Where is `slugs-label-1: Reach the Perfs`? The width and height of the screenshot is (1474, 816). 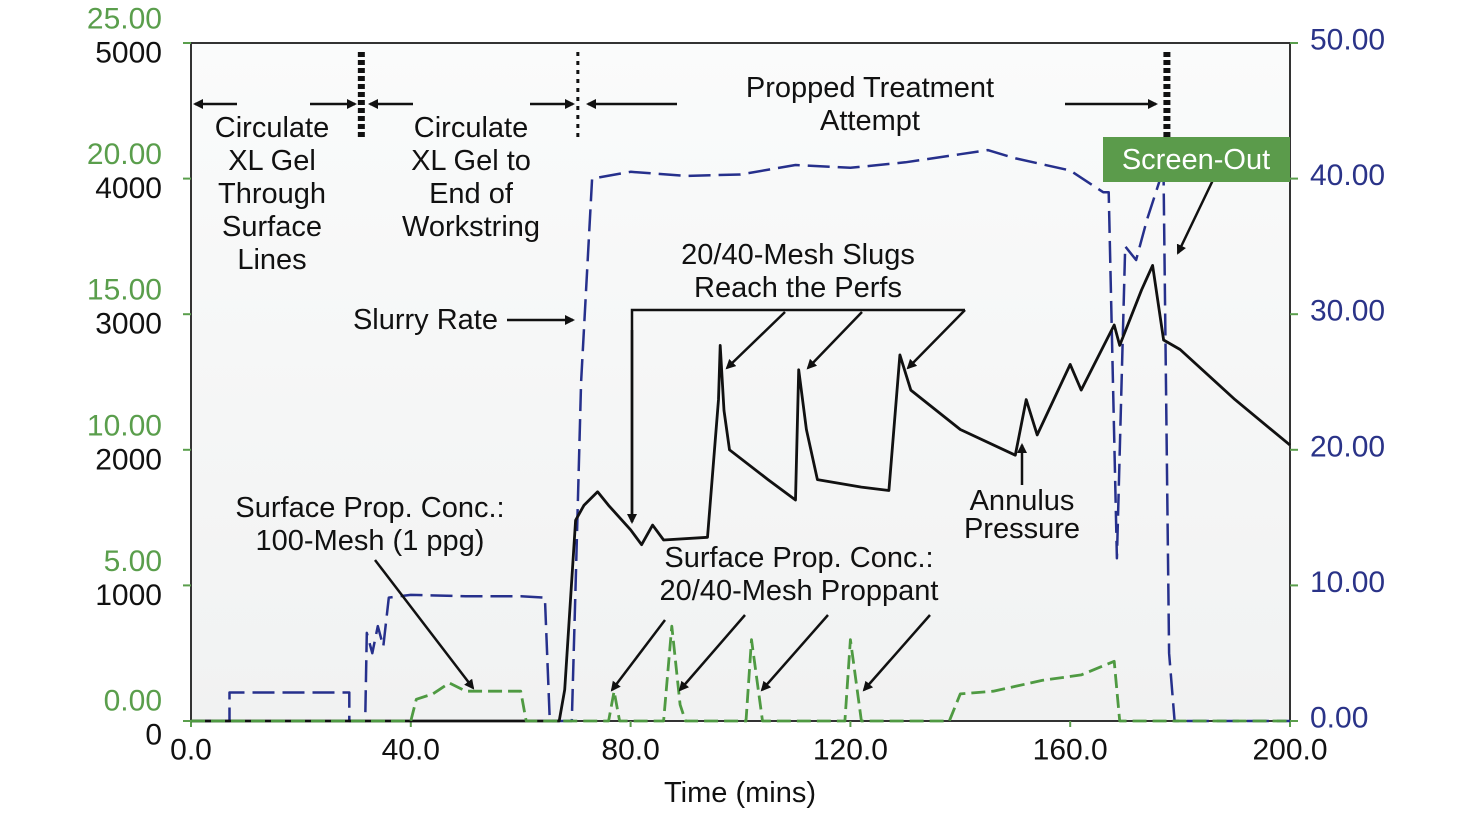
slugs-label-1: Reach the Perfs is located at coordinates (798, 288).